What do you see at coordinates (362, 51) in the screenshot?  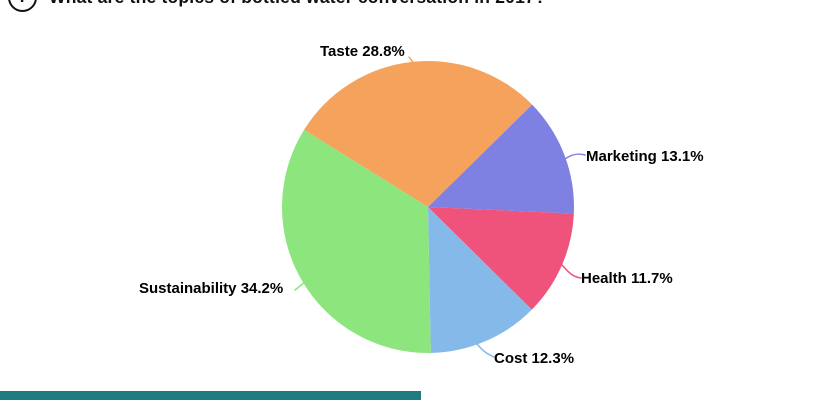 I see `slice-label-taste: Taste 28.8%` at bounding box center [362, 51].